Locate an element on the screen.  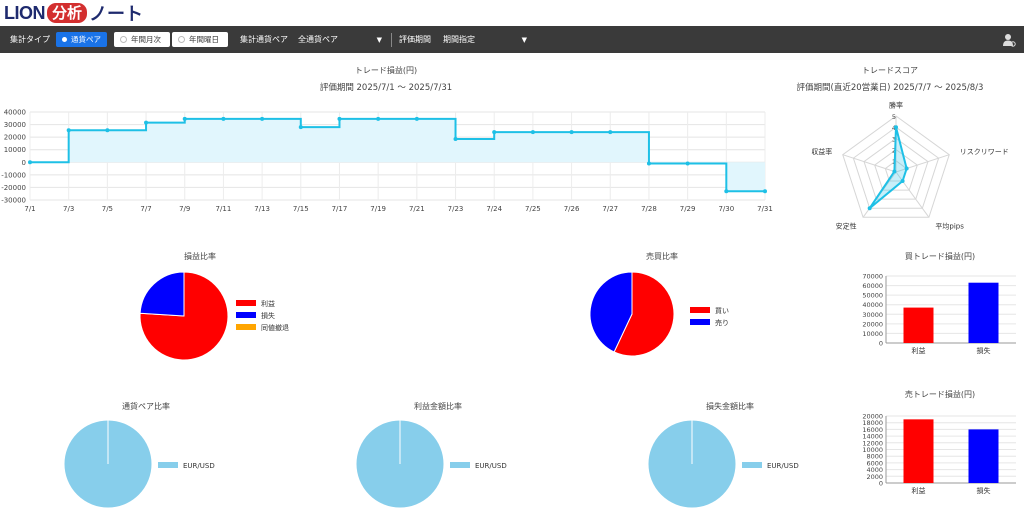
x-tick-label: 7/1 is located at coordinates (29, 209).